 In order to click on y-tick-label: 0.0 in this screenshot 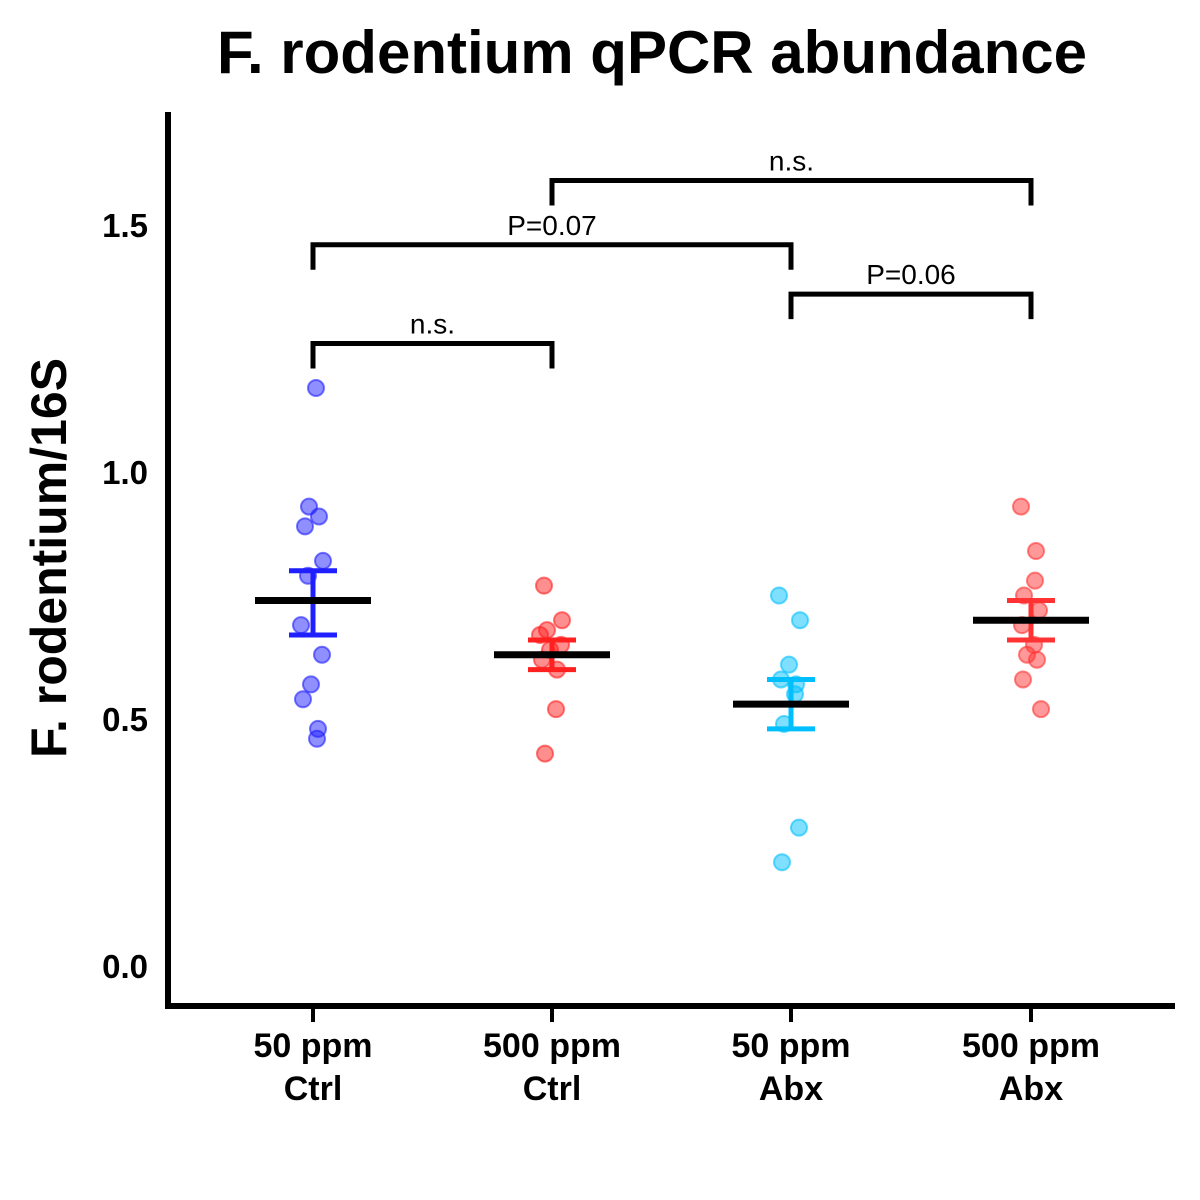, I will do `click(125, 966)`.